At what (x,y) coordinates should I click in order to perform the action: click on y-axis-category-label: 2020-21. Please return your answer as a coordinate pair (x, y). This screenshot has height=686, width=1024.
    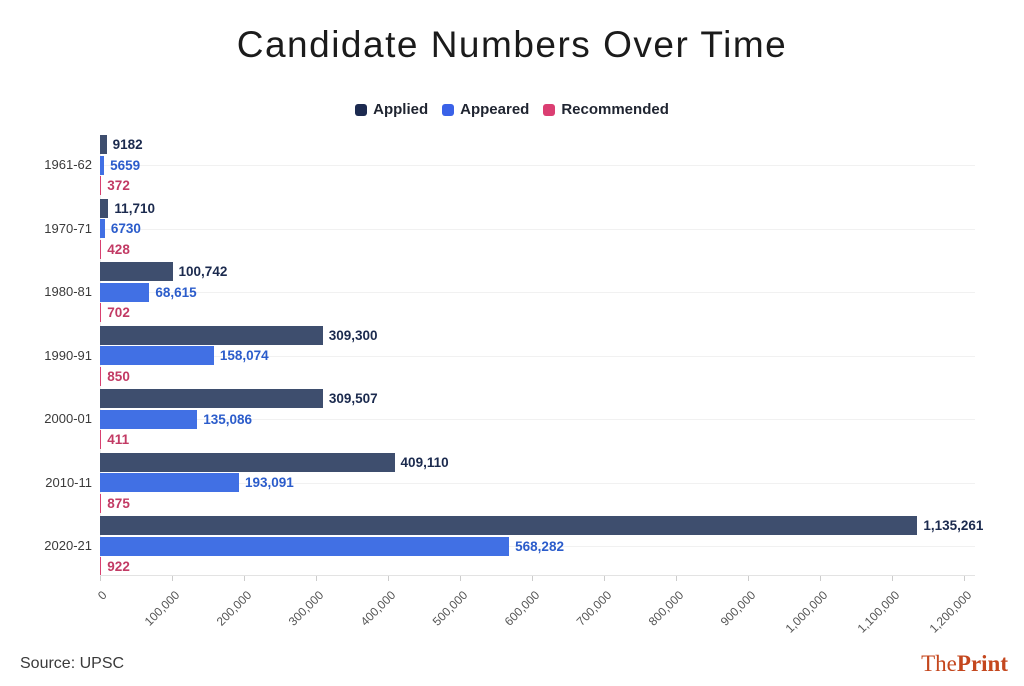
    Looking at the image, I should click on (68, 545).